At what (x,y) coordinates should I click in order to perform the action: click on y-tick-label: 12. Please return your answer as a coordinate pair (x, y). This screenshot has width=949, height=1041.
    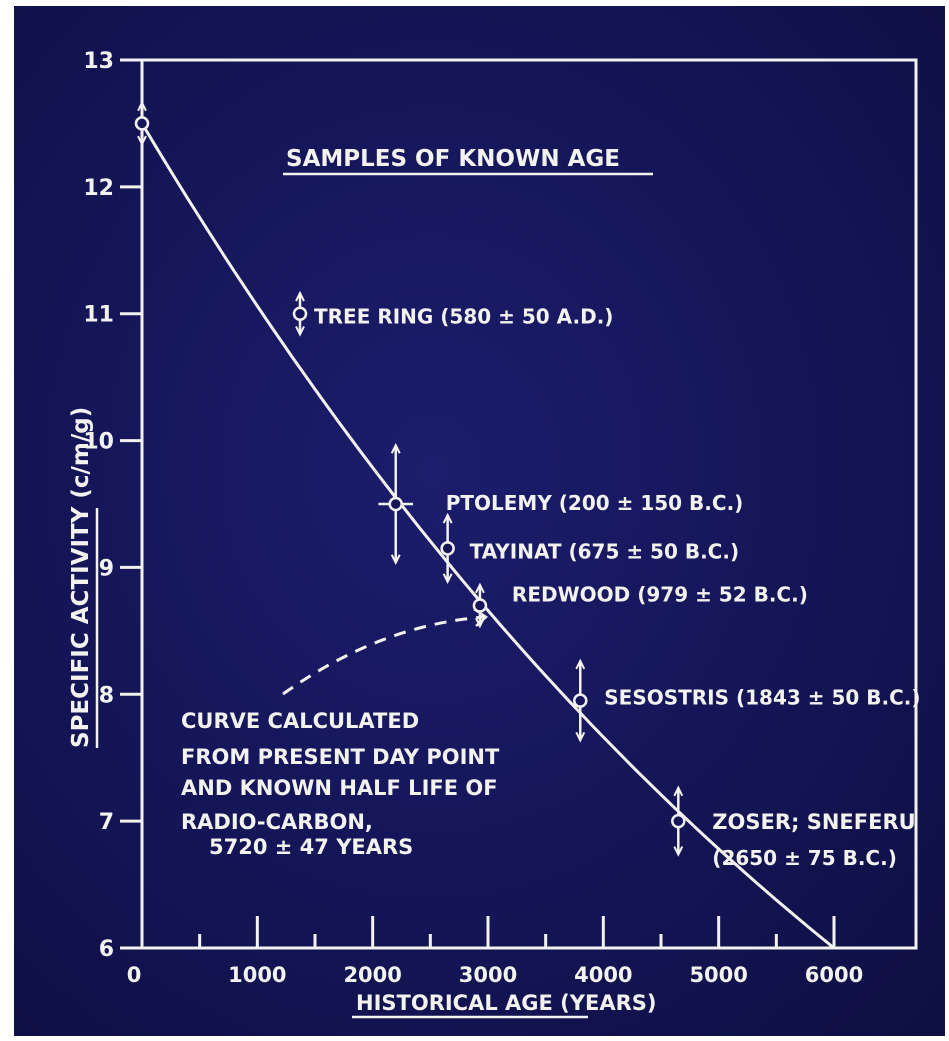
    Looking at the image, I should click on (98, 188).